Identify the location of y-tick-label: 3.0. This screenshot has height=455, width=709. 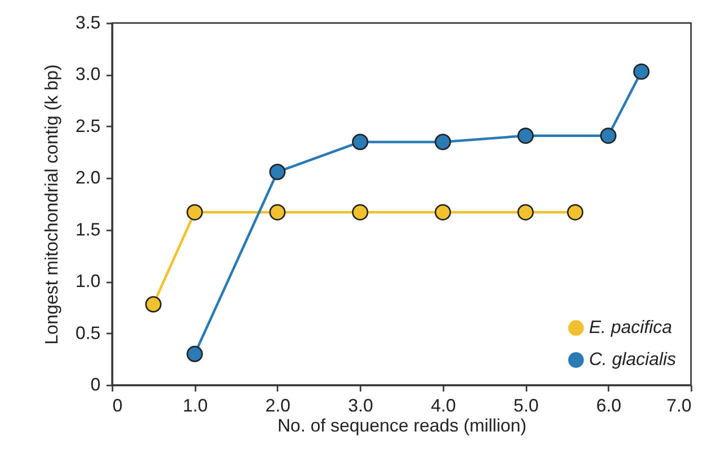
(87, 74).